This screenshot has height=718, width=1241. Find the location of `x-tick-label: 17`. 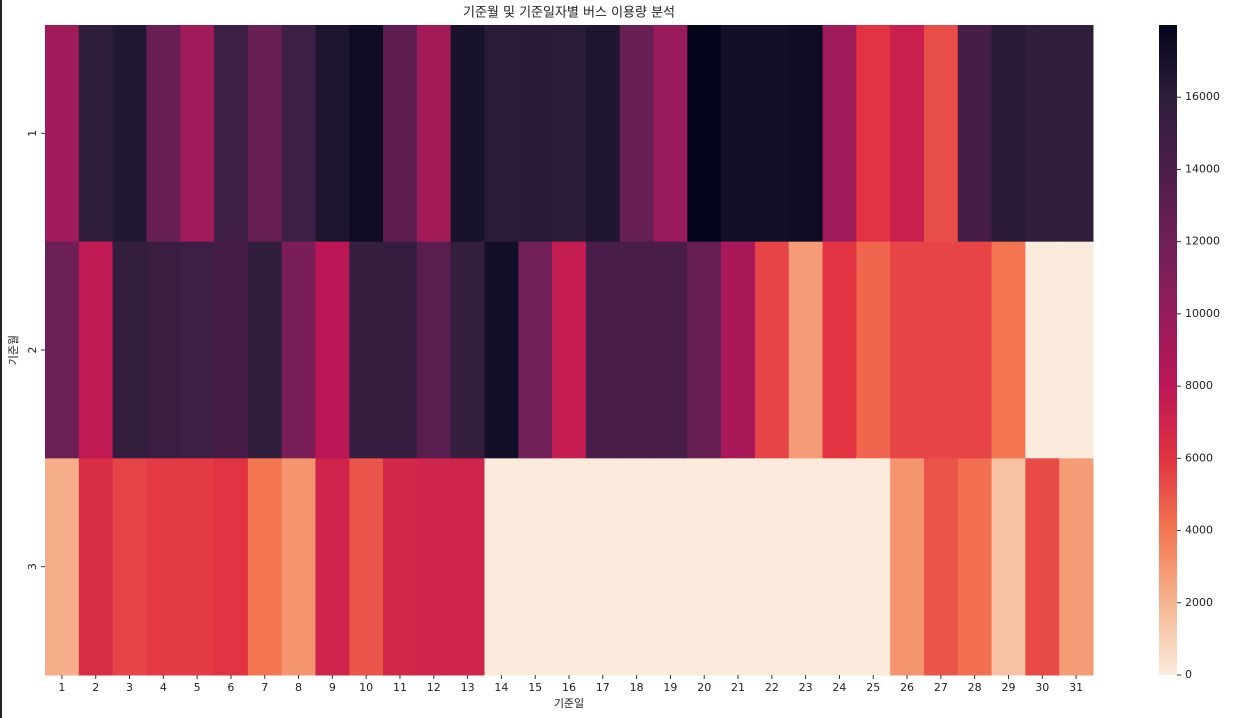

x-tick-label: 17 is located at coordinates (603, 687).